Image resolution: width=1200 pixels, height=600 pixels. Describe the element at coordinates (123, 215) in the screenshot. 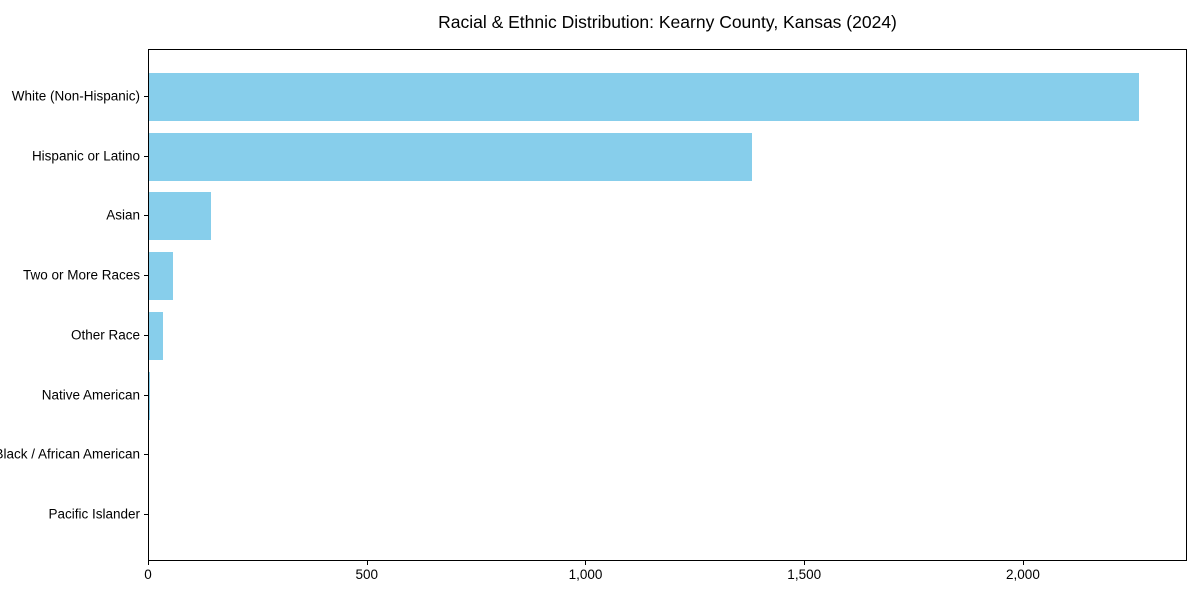

I see `y-tick-label: Asian` at that location.